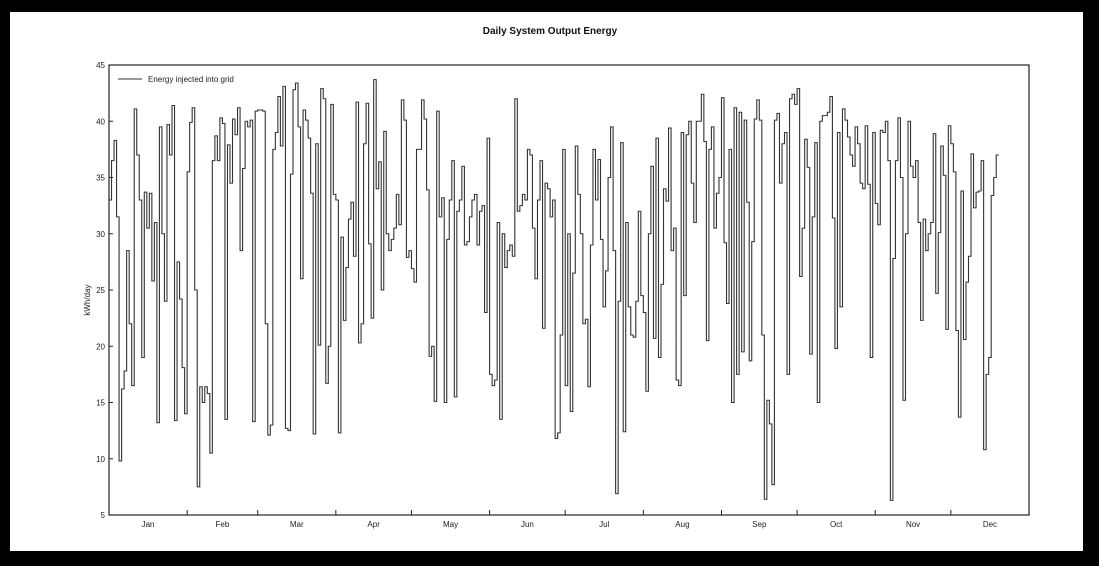 The height and width of the screenshot is (566, 1099). What do you see at coordinates (759, 524) in the screenshot?
I see `x-tick-label: Sep` at bounding box center [759, 524].